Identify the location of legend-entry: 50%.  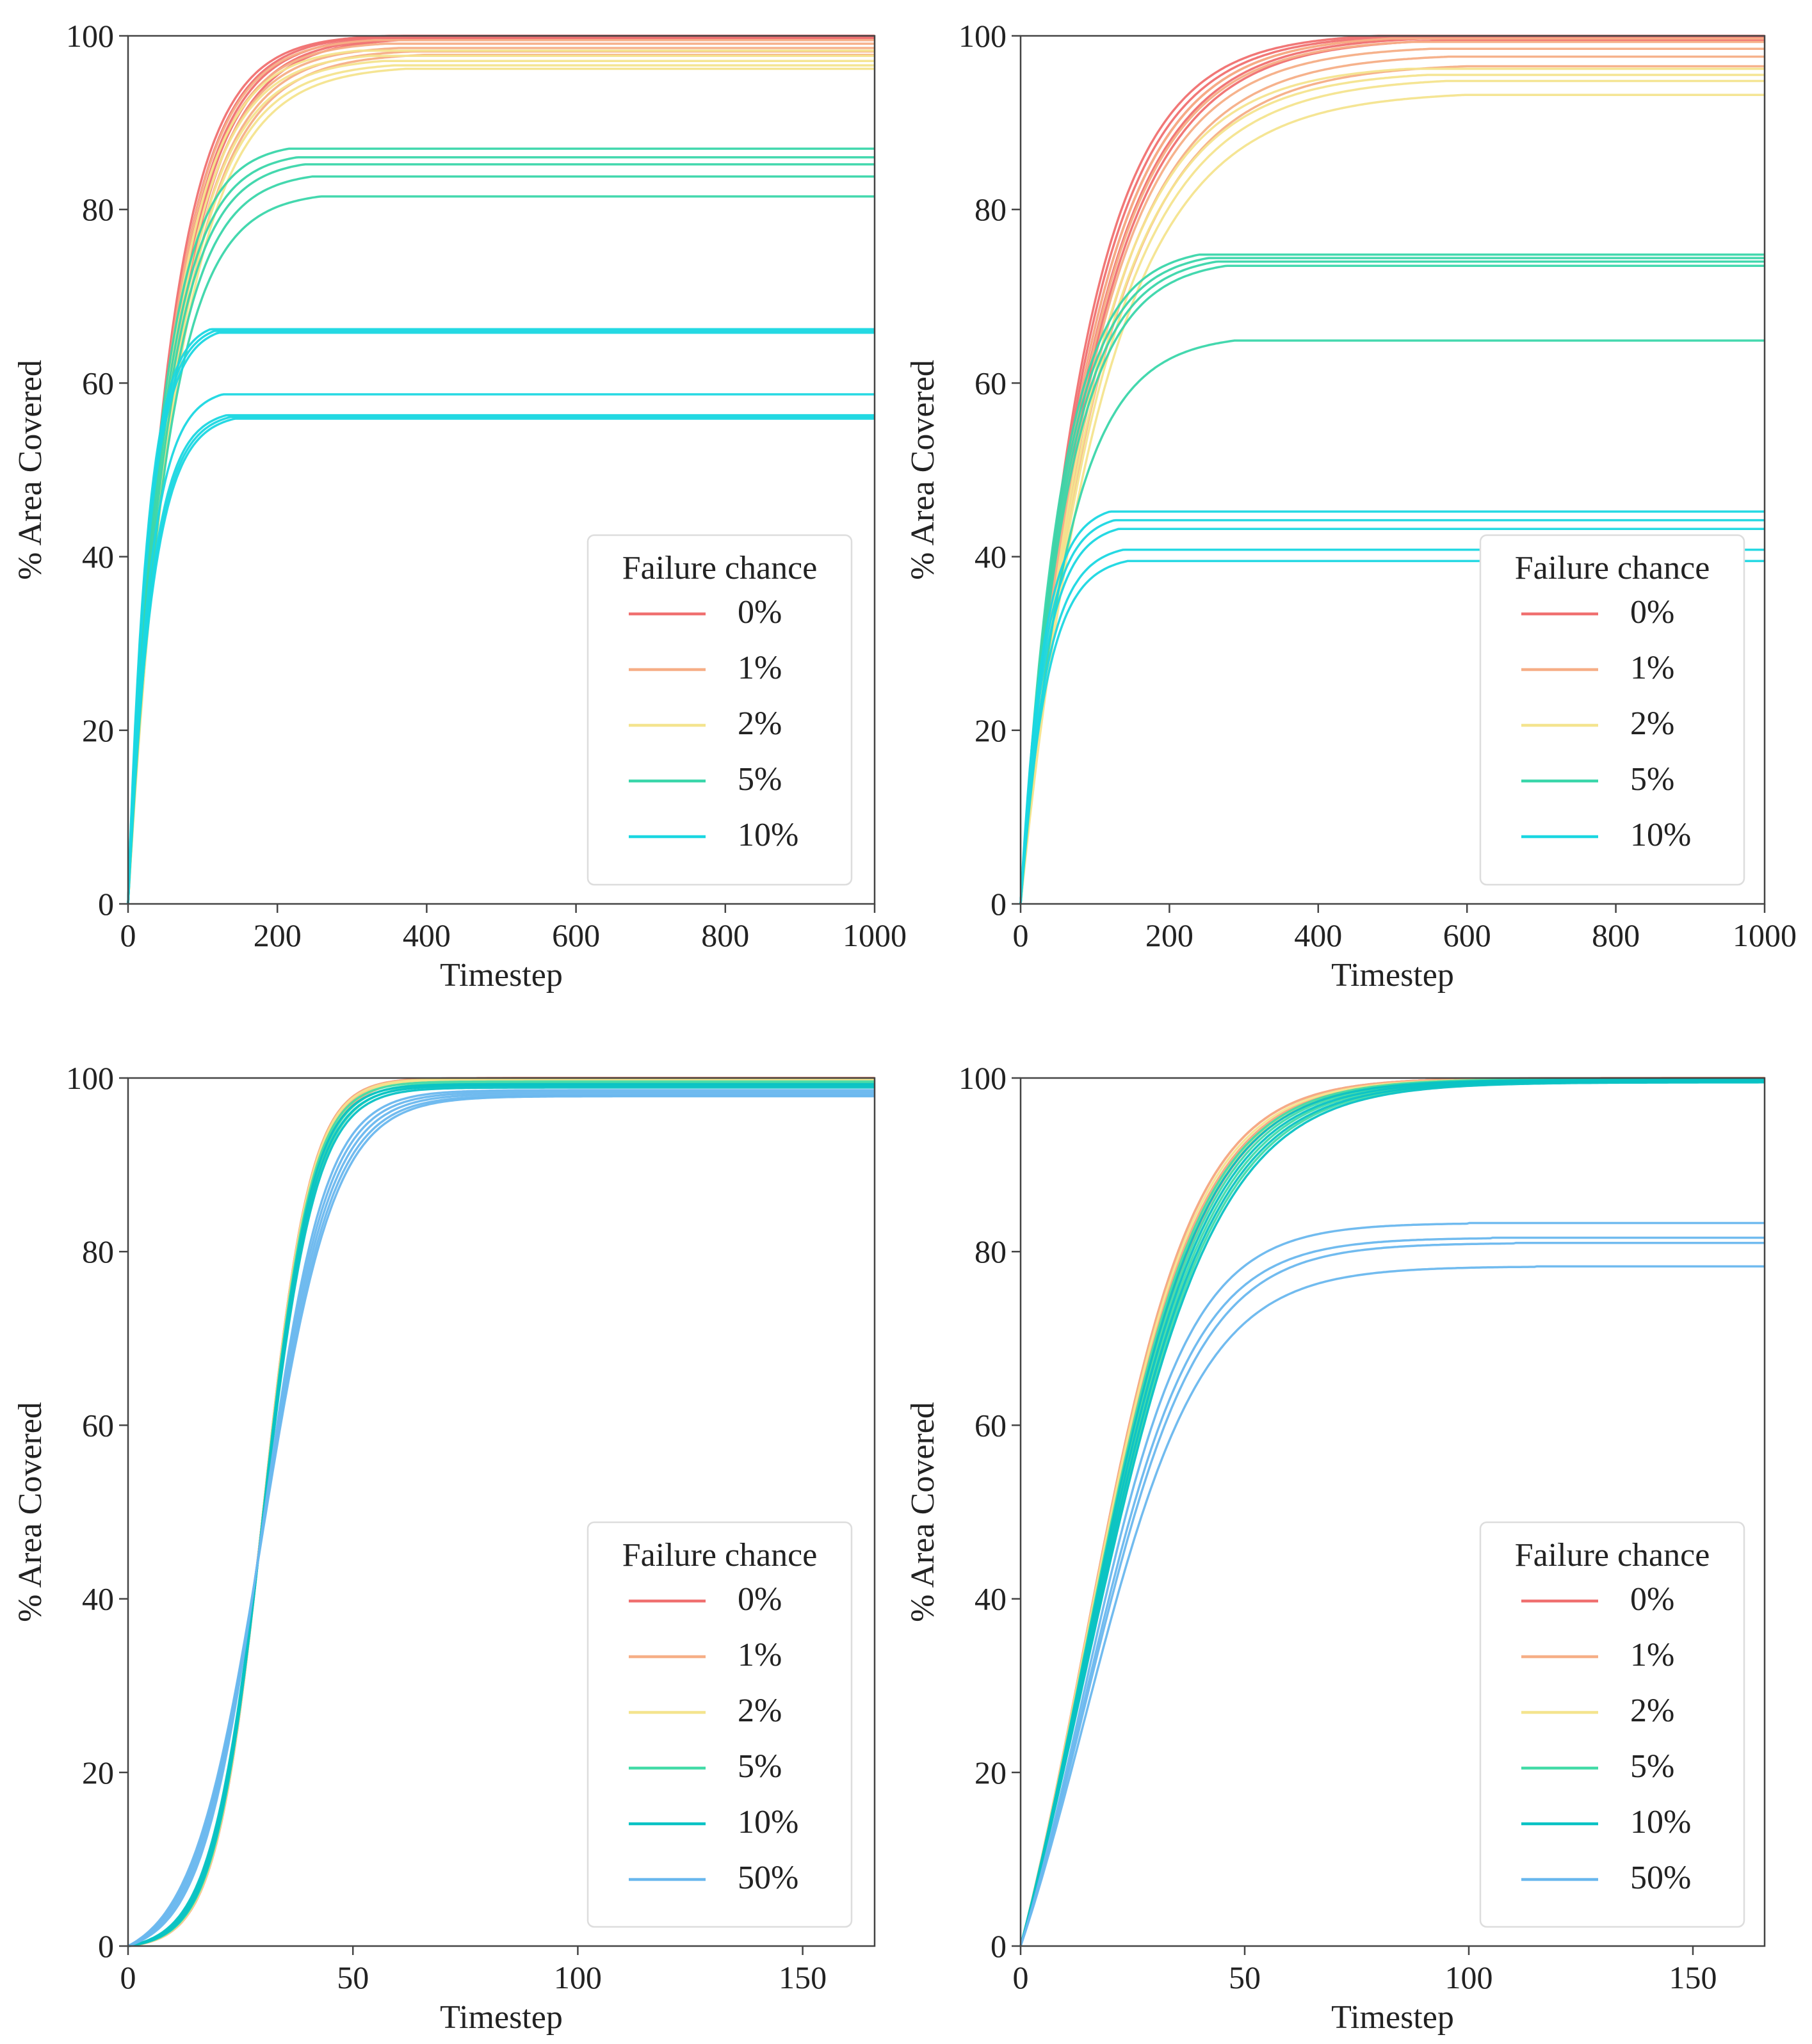
(1606, 1878).